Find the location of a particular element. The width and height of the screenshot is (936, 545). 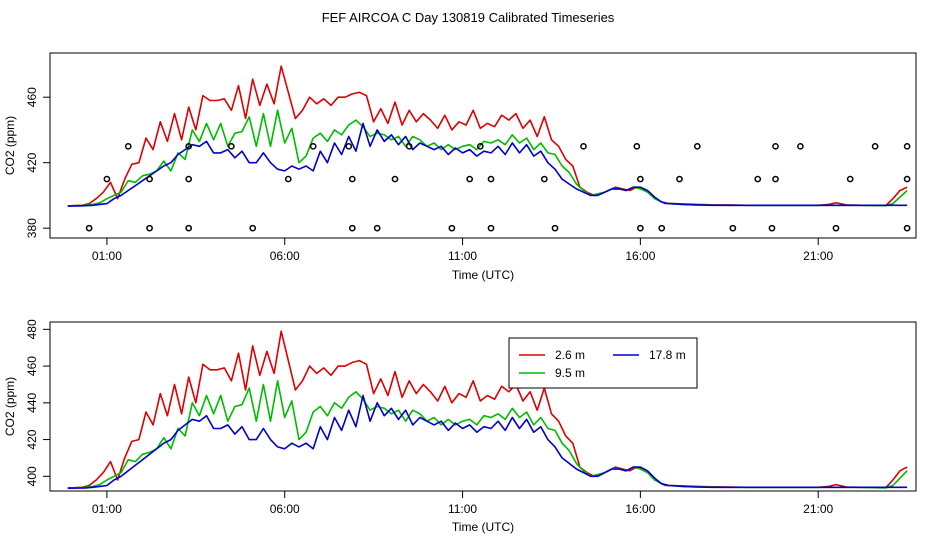

y-tick-label: 440 is located at coordinates (32, 402).